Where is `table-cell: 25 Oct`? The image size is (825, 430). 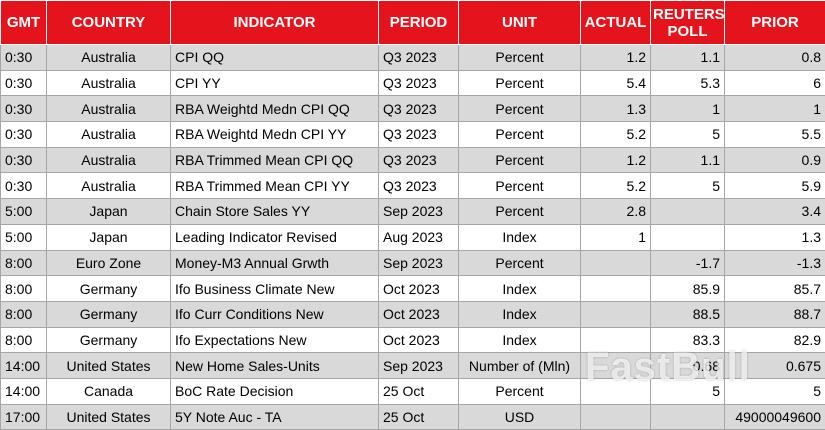 table-cell: 25 Oct is located at coordinates (418, 391).